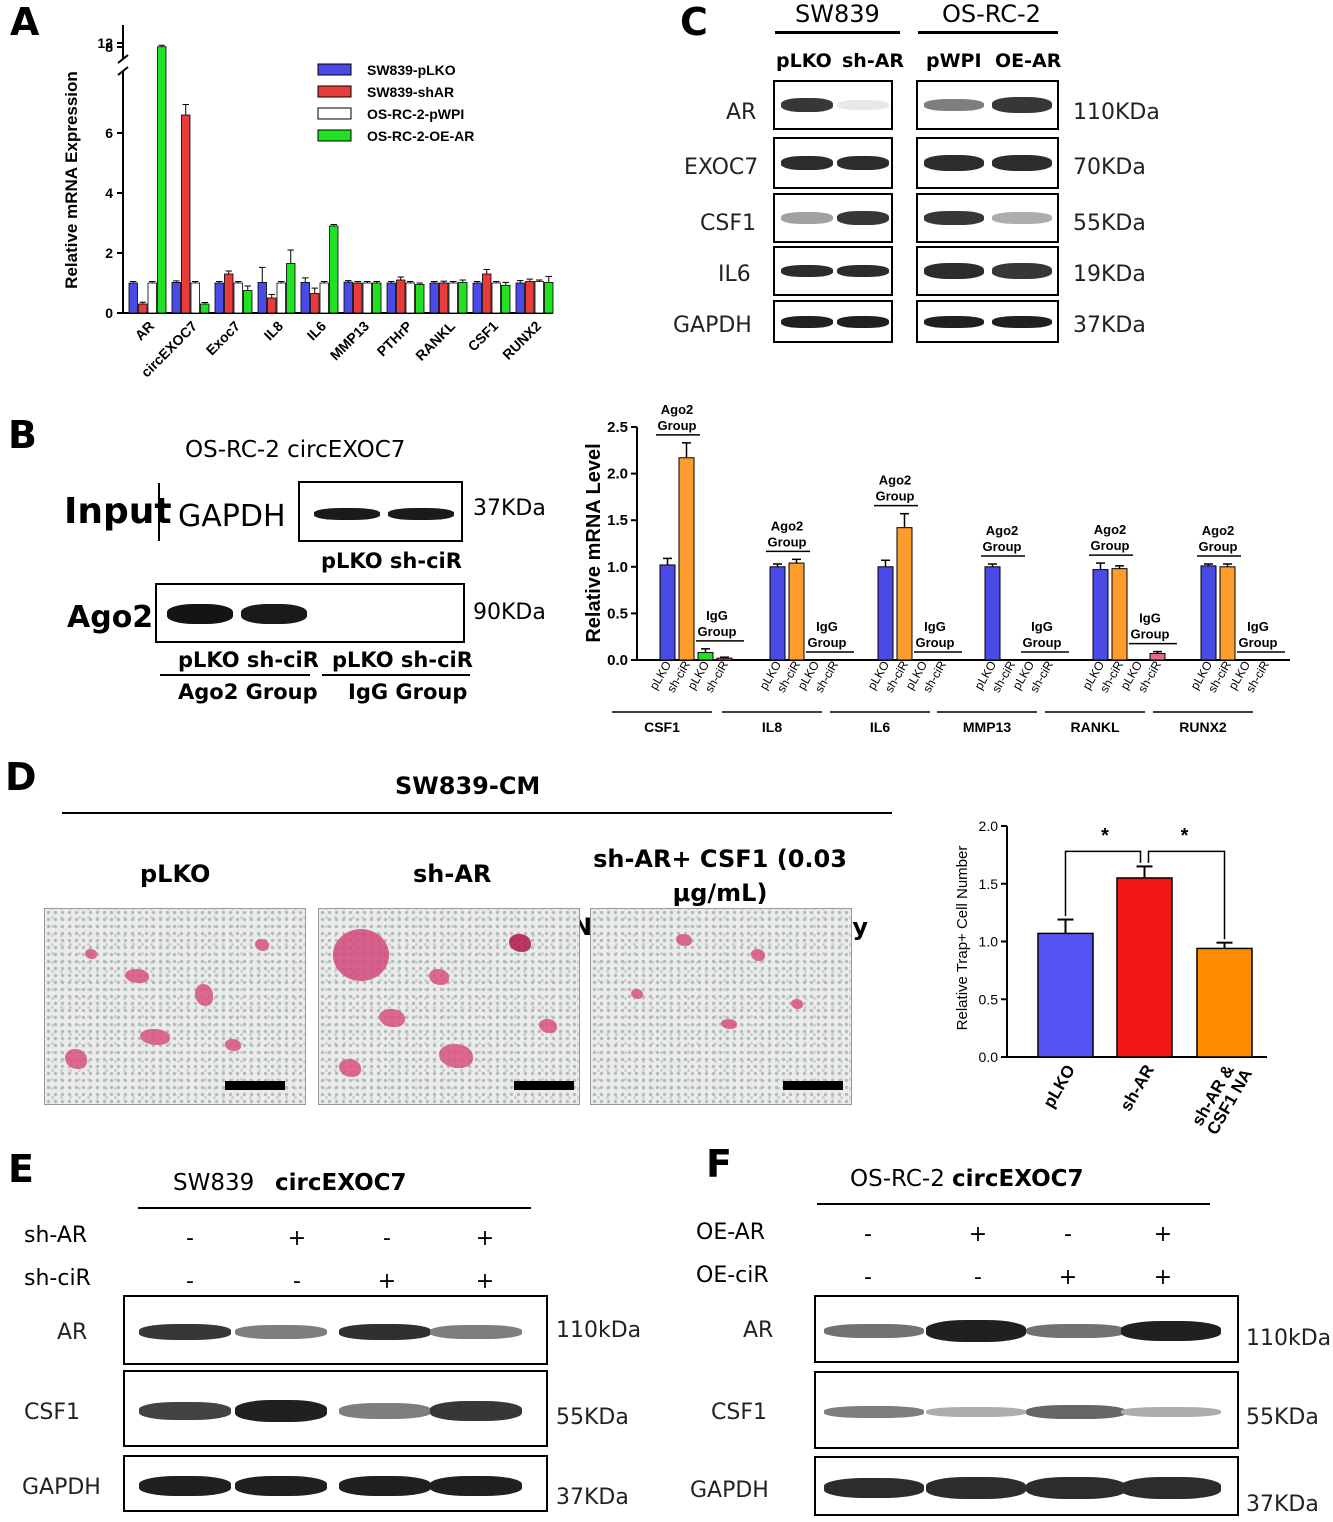  What do you see at coordinates (380, 511) in the screenshot?
I see `b-gapdh-blot` at bounding box center [380, 511].